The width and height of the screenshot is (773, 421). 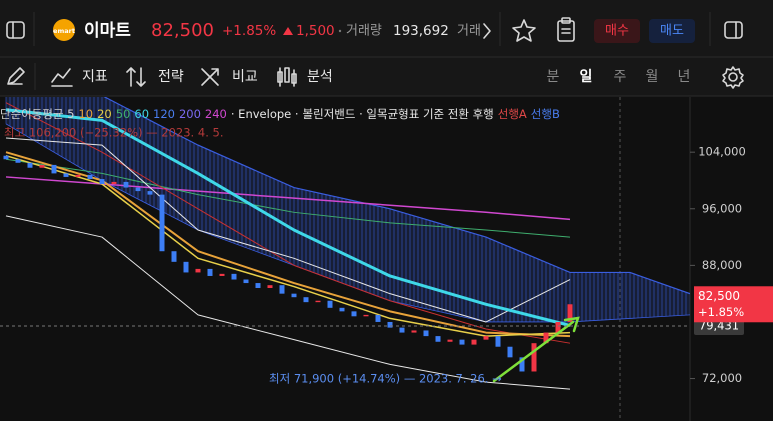 I want to click on legend-item: 10, so click(x=85, y=114).